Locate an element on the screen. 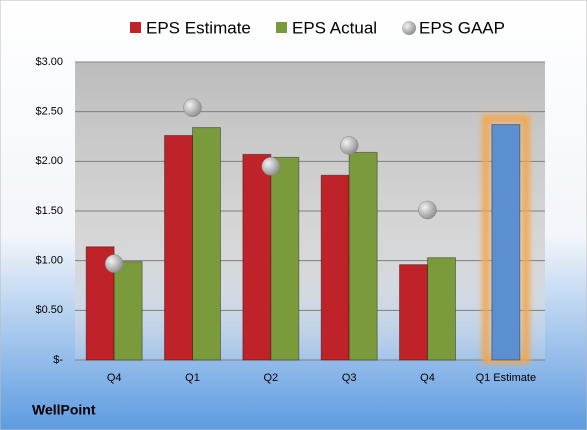 The image size is (587, 430). footer: WellPoint is located at coordinates (64, 410).